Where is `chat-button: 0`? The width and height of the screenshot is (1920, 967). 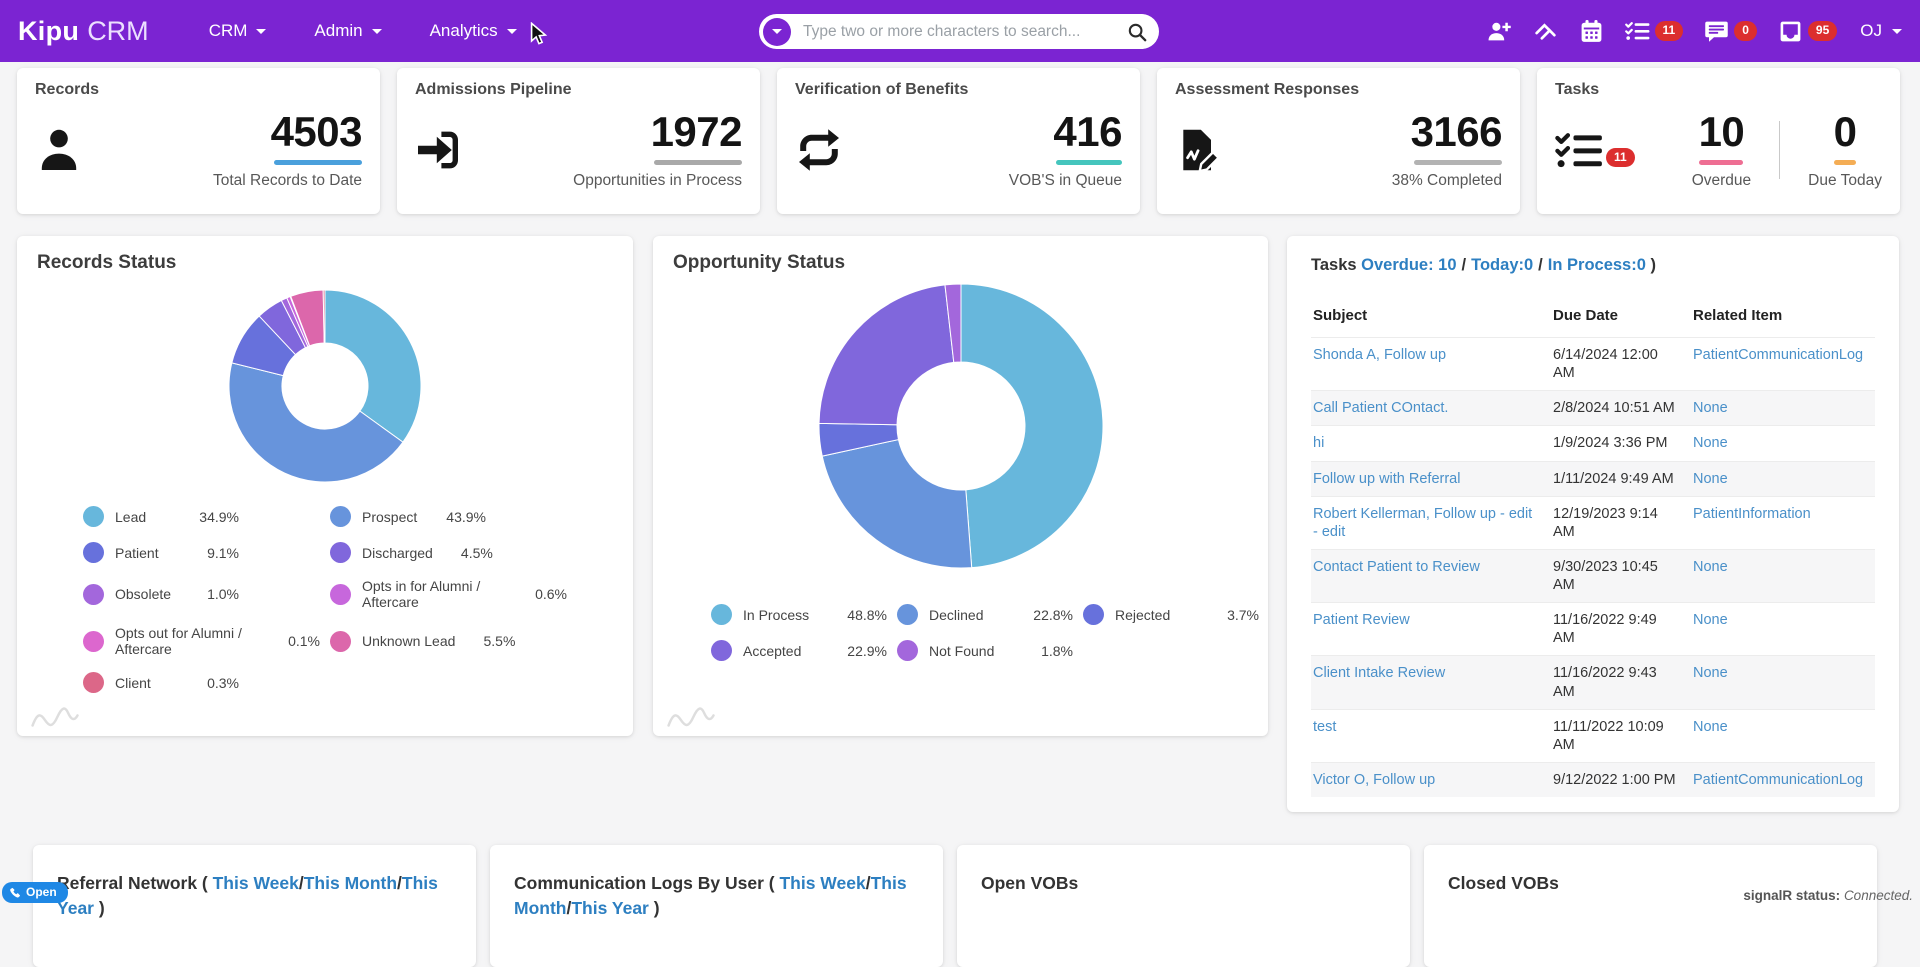 chat-button: 0 is located at coordinates (1730, 31).